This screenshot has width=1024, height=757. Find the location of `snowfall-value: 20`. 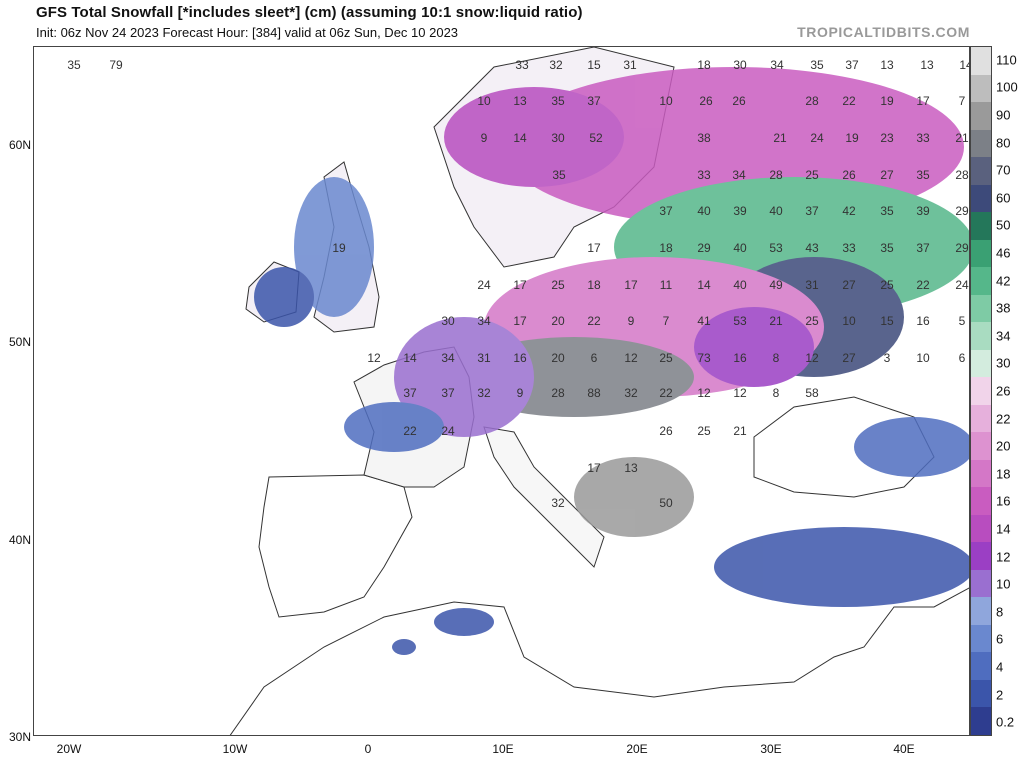

snowfall-value: 20 is located at coordinates (558, 321).